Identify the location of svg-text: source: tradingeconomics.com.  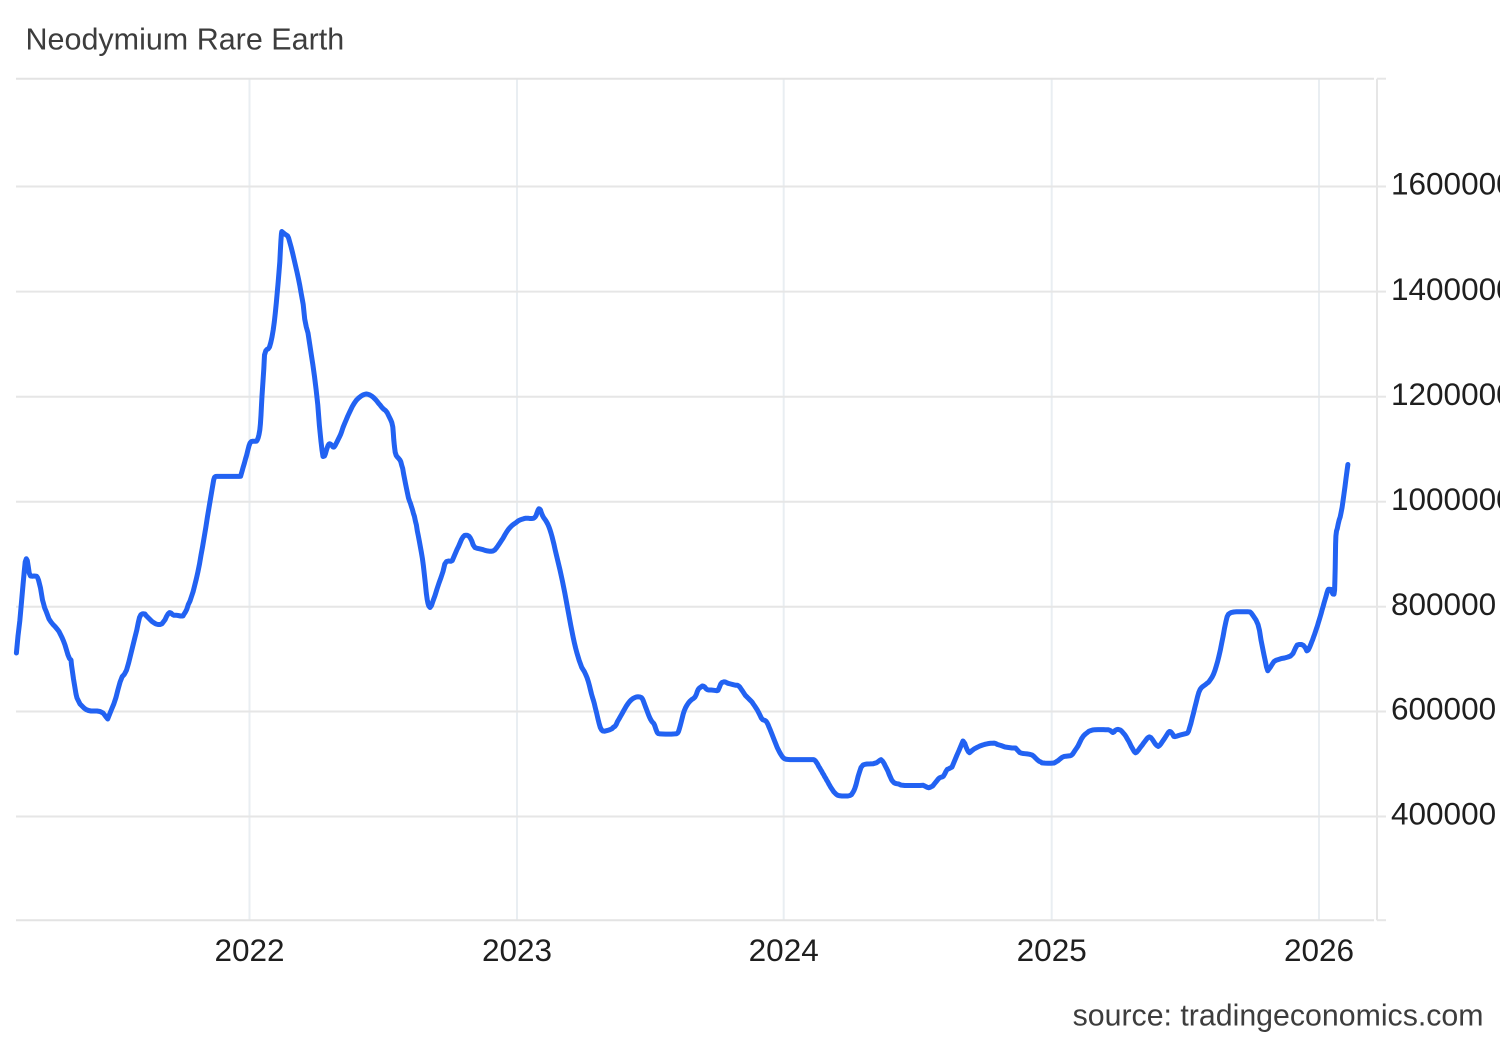
(1278, 1016).